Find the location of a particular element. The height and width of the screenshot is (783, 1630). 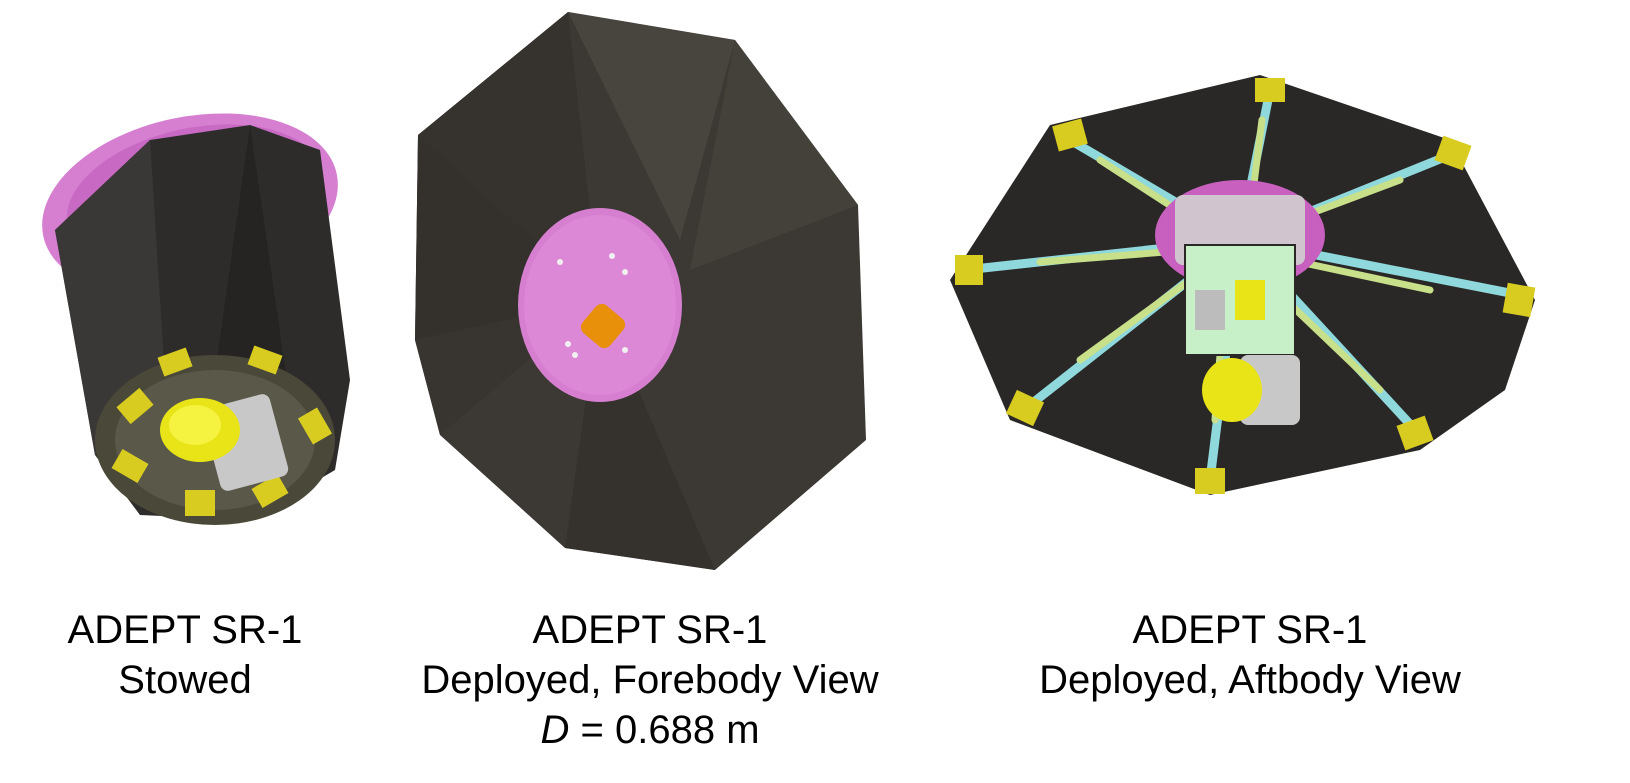

diameter-value: 0.688 m is located at coordinates (687, 730).